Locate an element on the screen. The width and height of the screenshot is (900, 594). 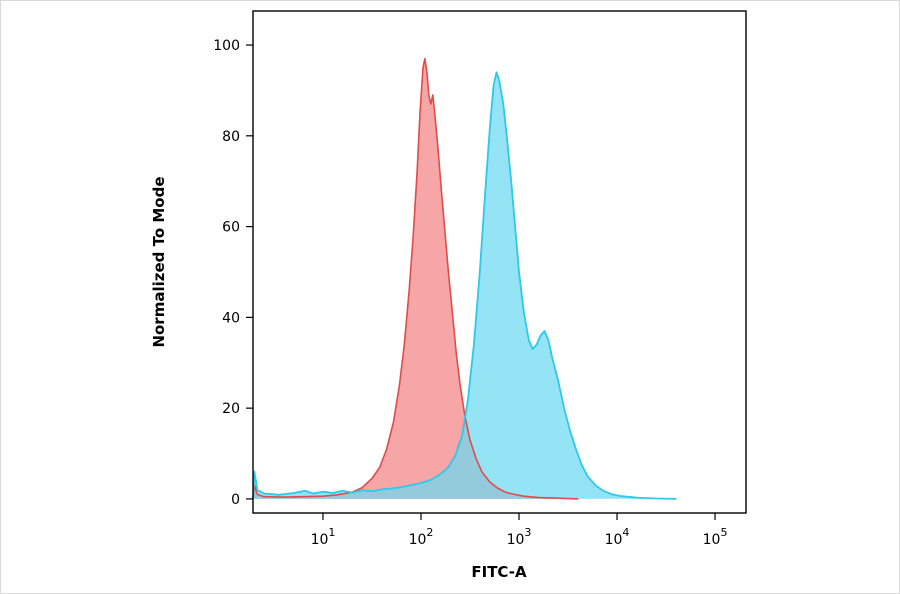
y-tick-label-100: 100 is located at coordinates (226, 46).